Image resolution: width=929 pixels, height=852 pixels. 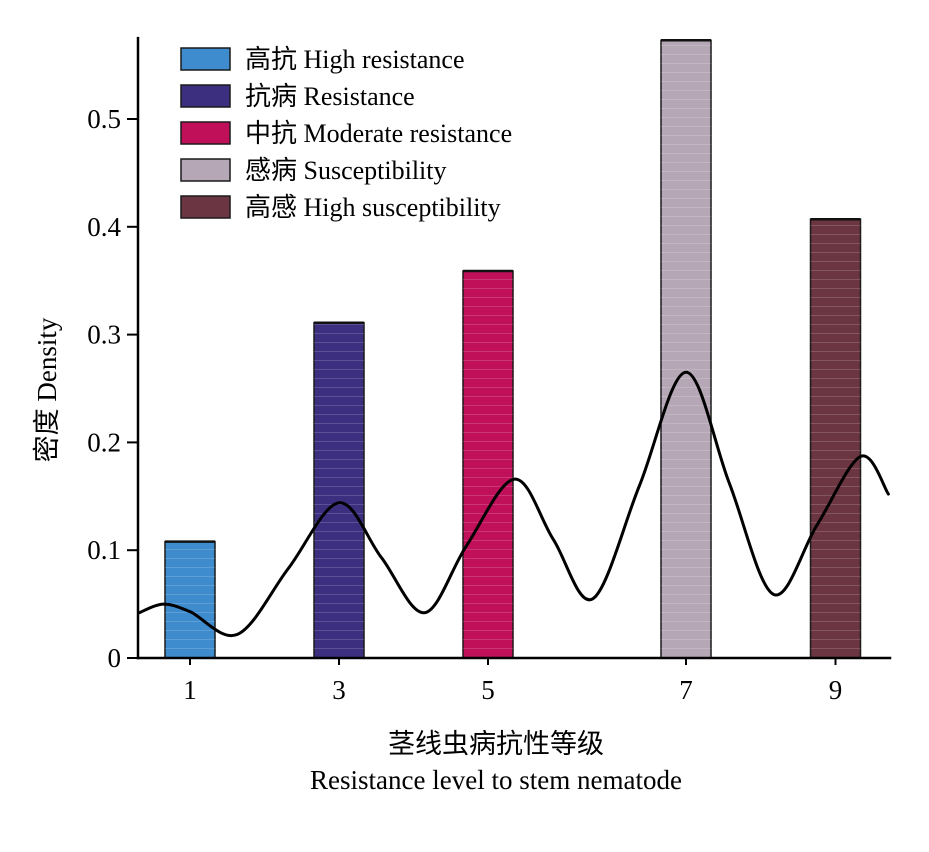 What do you see at coordinates (190, 690) in the screenshot?
I see `x-tick-label: 1` at bounding box center [190, 690].